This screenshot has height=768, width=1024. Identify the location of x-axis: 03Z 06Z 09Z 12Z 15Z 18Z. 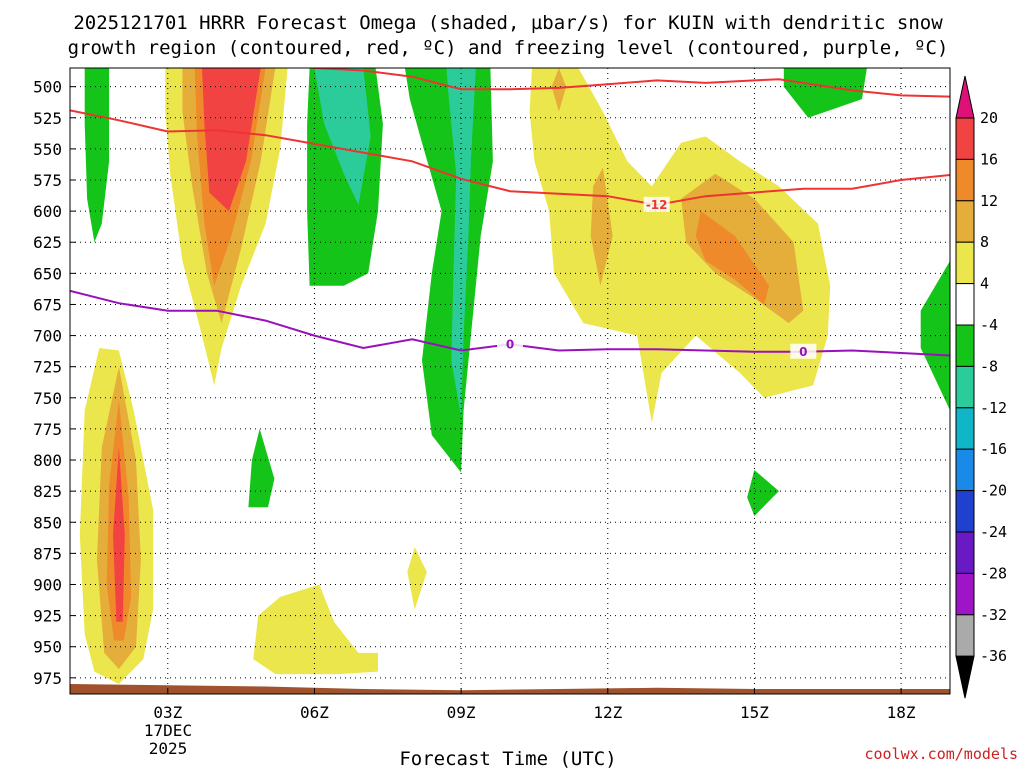
(534, 705).